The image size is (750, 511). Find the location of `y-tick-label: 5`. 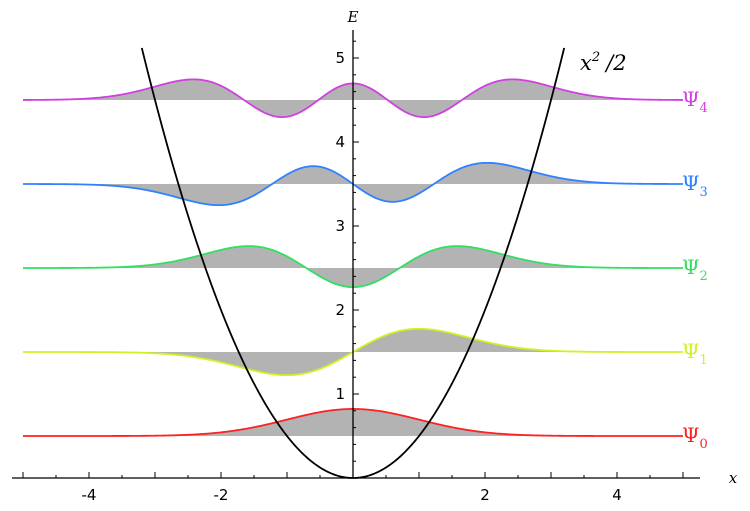

y-tick-label: 5 is located at coordinates (340, 58).